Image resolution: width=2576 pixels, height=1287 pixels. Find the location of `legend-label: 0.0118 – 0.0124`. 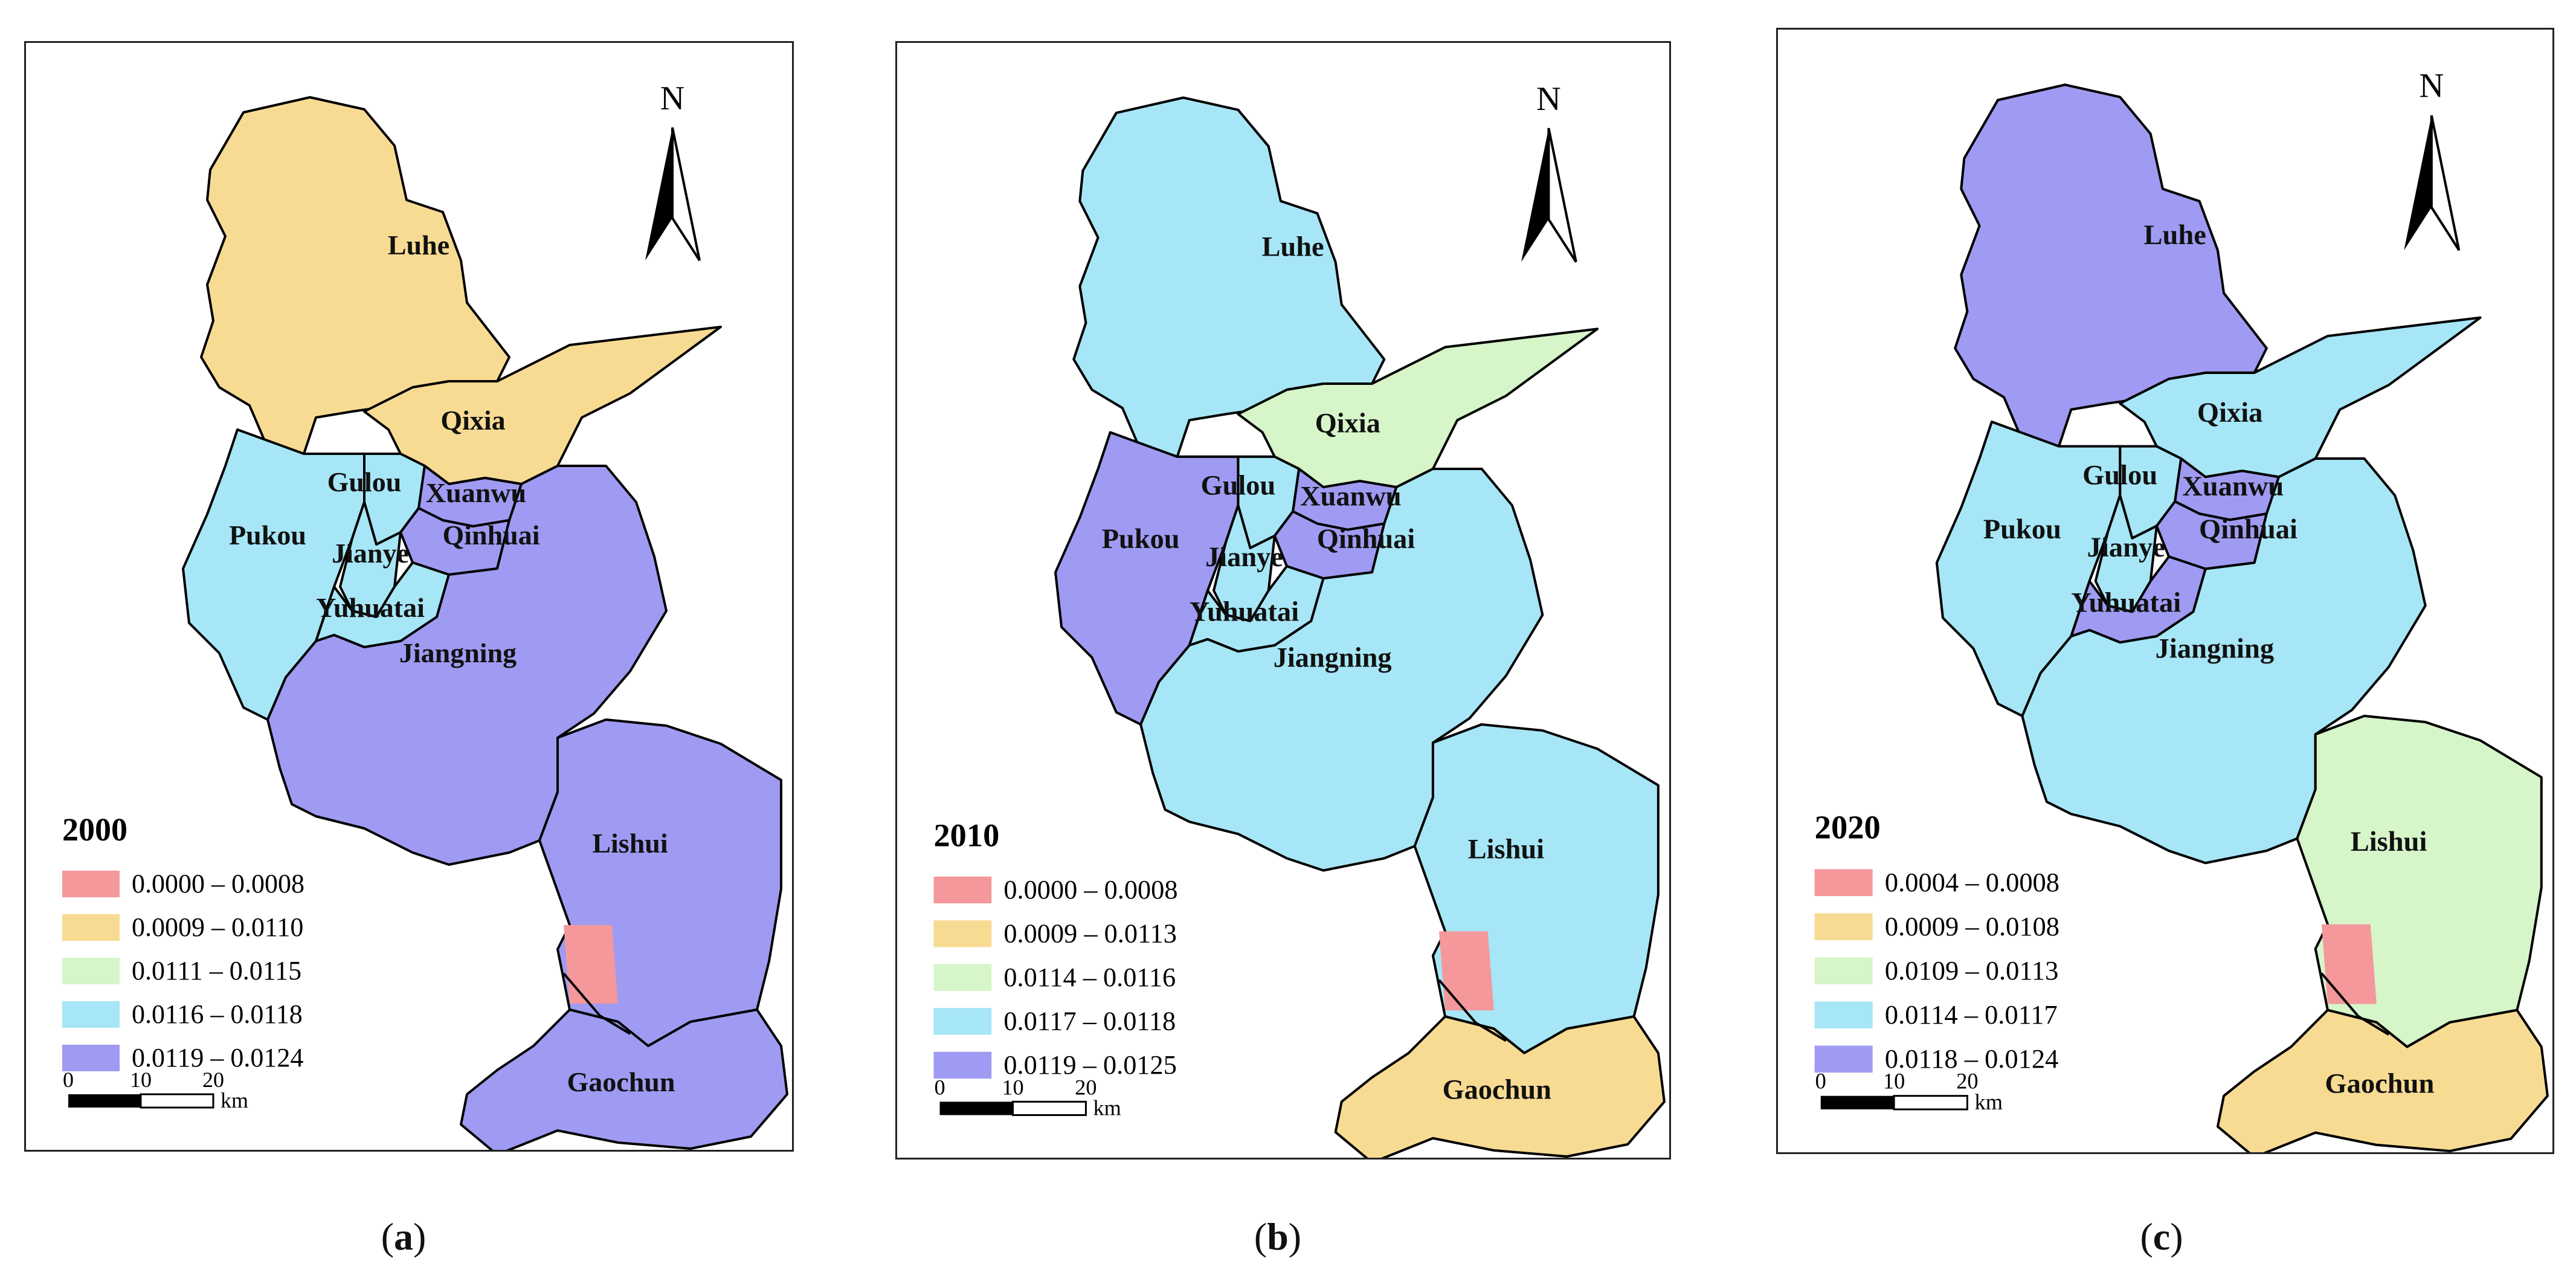

legend-label: 0.0118 – 0.0124 is located at coordinates (1971, 1058).